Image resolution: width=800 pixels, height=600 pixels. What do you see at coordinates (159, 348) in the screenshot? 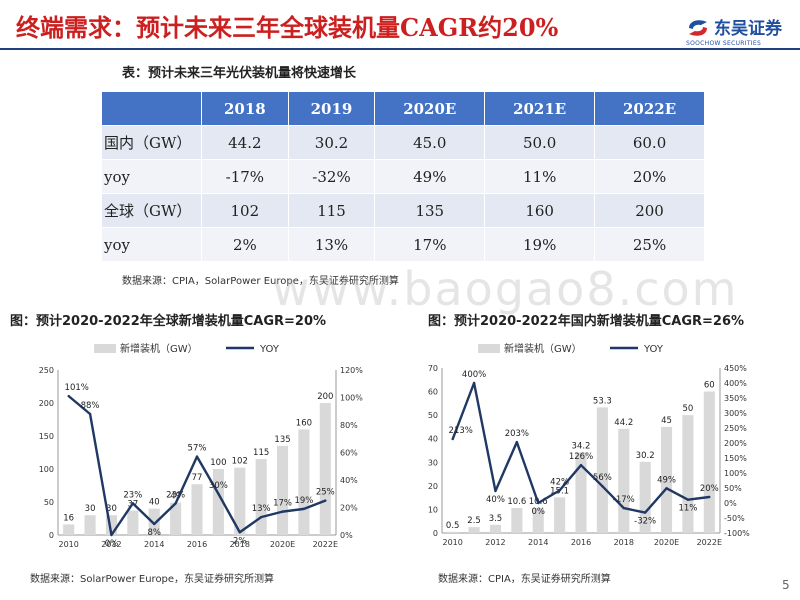
I see `legend-bar-label: 新增装机（GW）` at bounding box center [159, 348].